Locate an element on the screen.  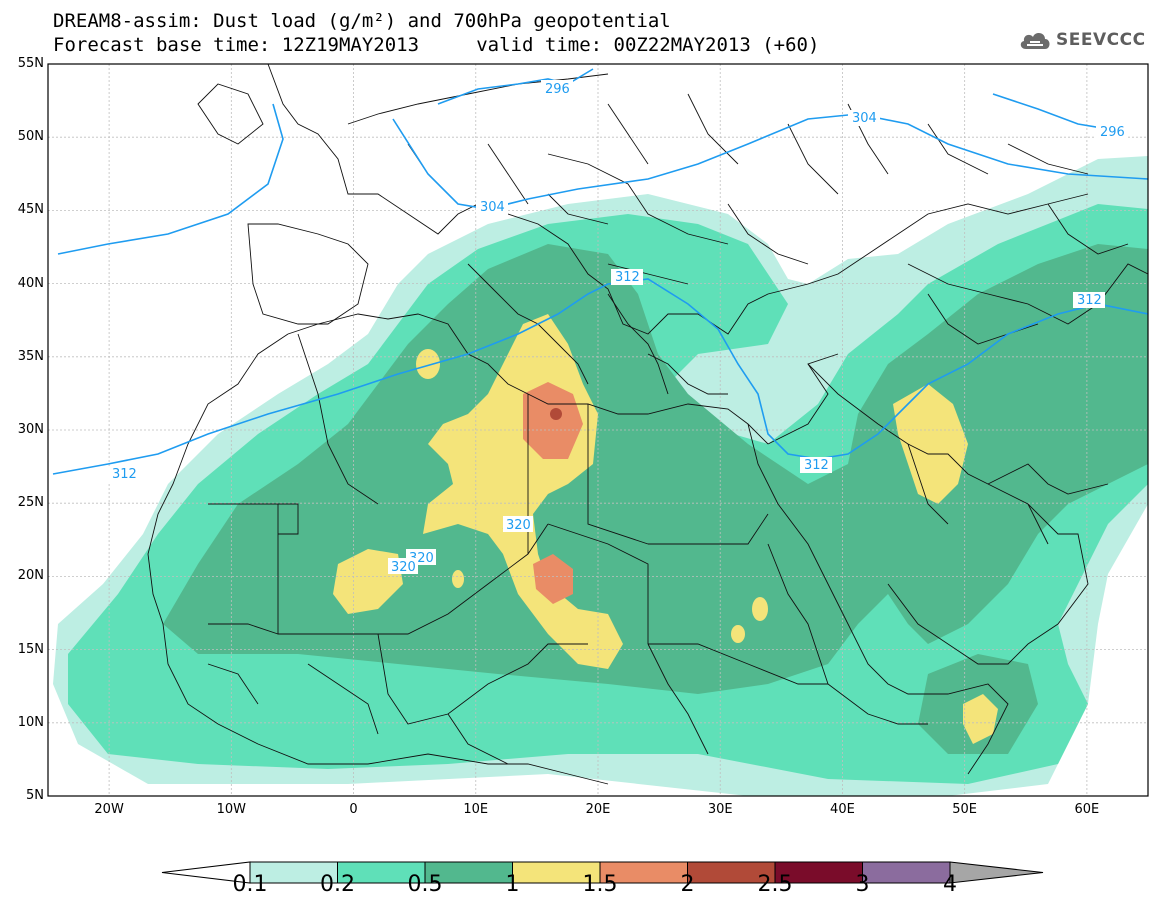
dust-level-1-area-somalia is located at coordinates (980, 719).